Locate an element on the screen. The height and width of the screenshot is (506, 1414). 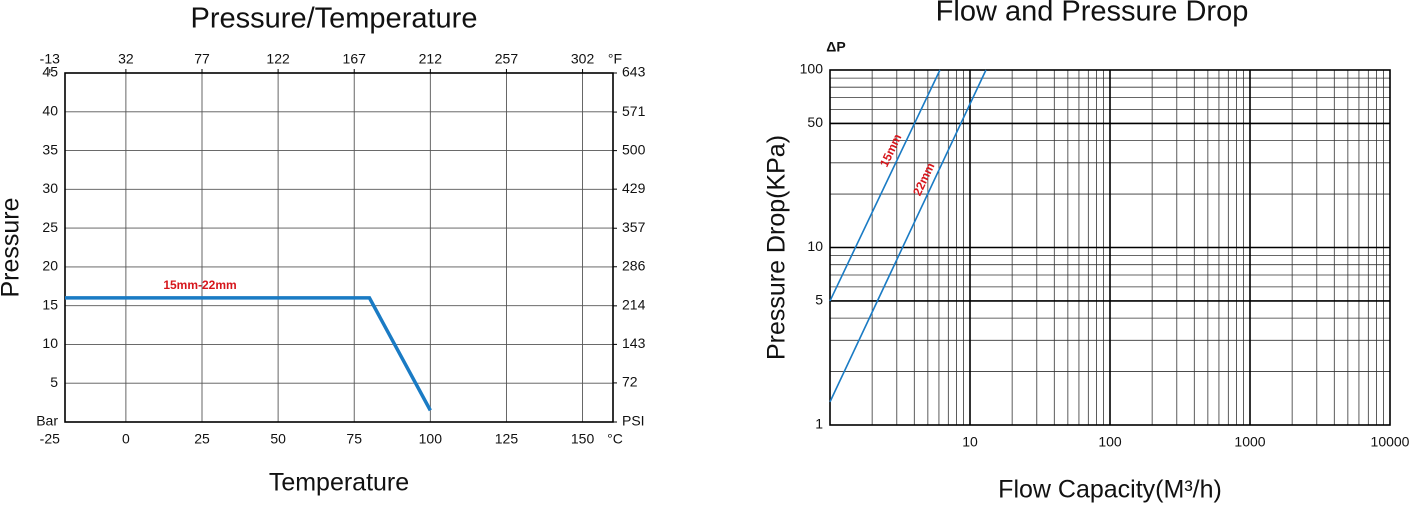
y2-tick-label: 214 is located at coordinates (634, 305).